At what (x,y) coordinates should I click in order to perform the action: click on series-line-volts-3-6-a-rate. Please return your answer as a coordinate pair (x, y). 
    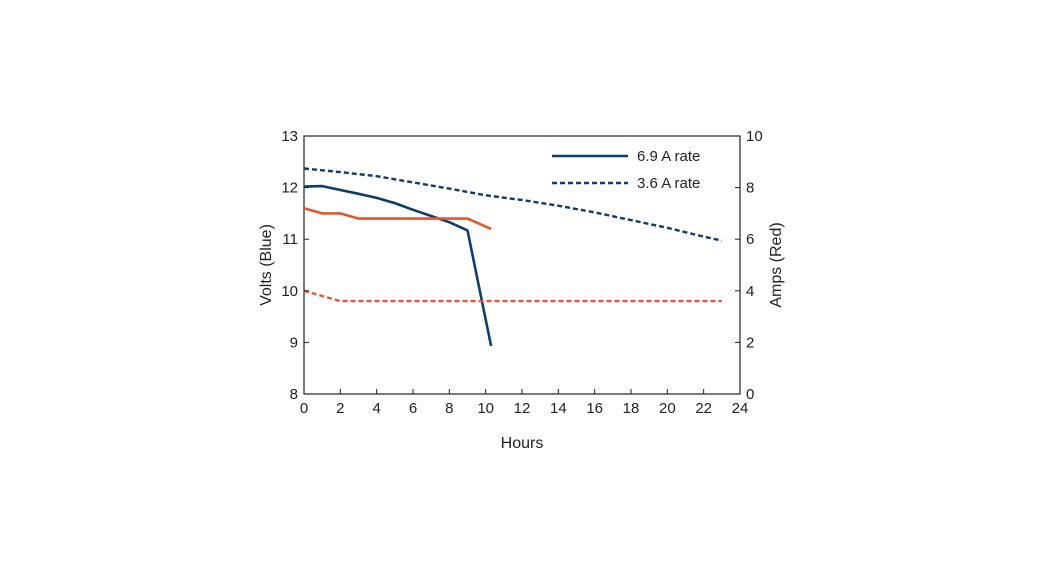
    Looking at the image, I should click on (513, 204).